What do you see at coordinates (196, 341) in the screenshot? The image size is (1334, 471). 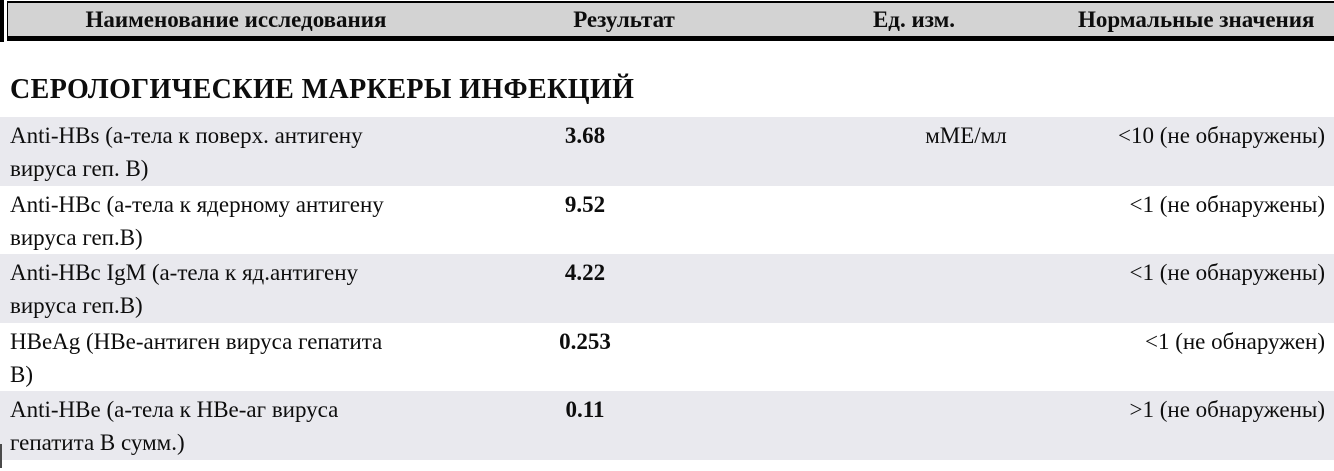 I see `test-name-line: HBeAg (НВе-антиген вируса гепатита` at bounding box center [196, 341].